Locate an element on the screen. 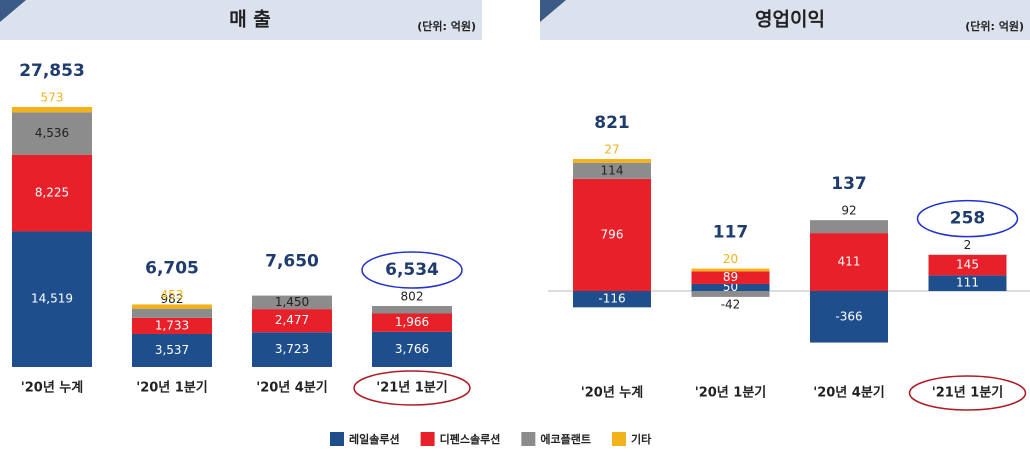 Image resolution: width=1030 pixels, height=453 pixels. value-label: 802 is located at coordinates (412, 297).